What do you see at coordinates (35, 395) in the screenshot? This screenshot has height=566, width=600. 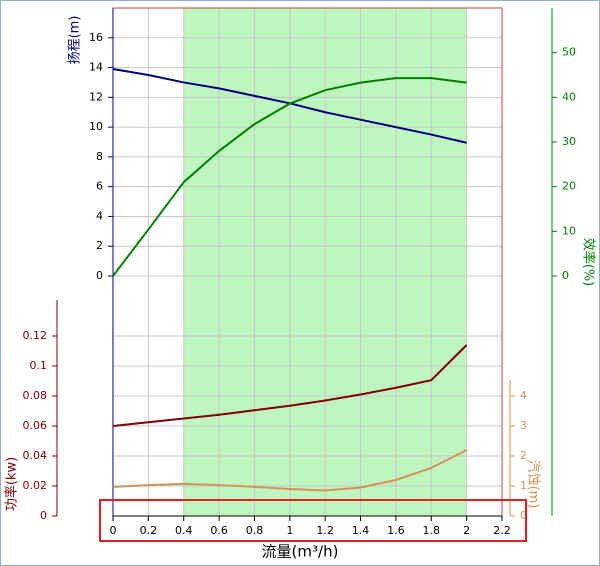 I see `y-tick-label: 0.08` at bounding box center [35, 395].